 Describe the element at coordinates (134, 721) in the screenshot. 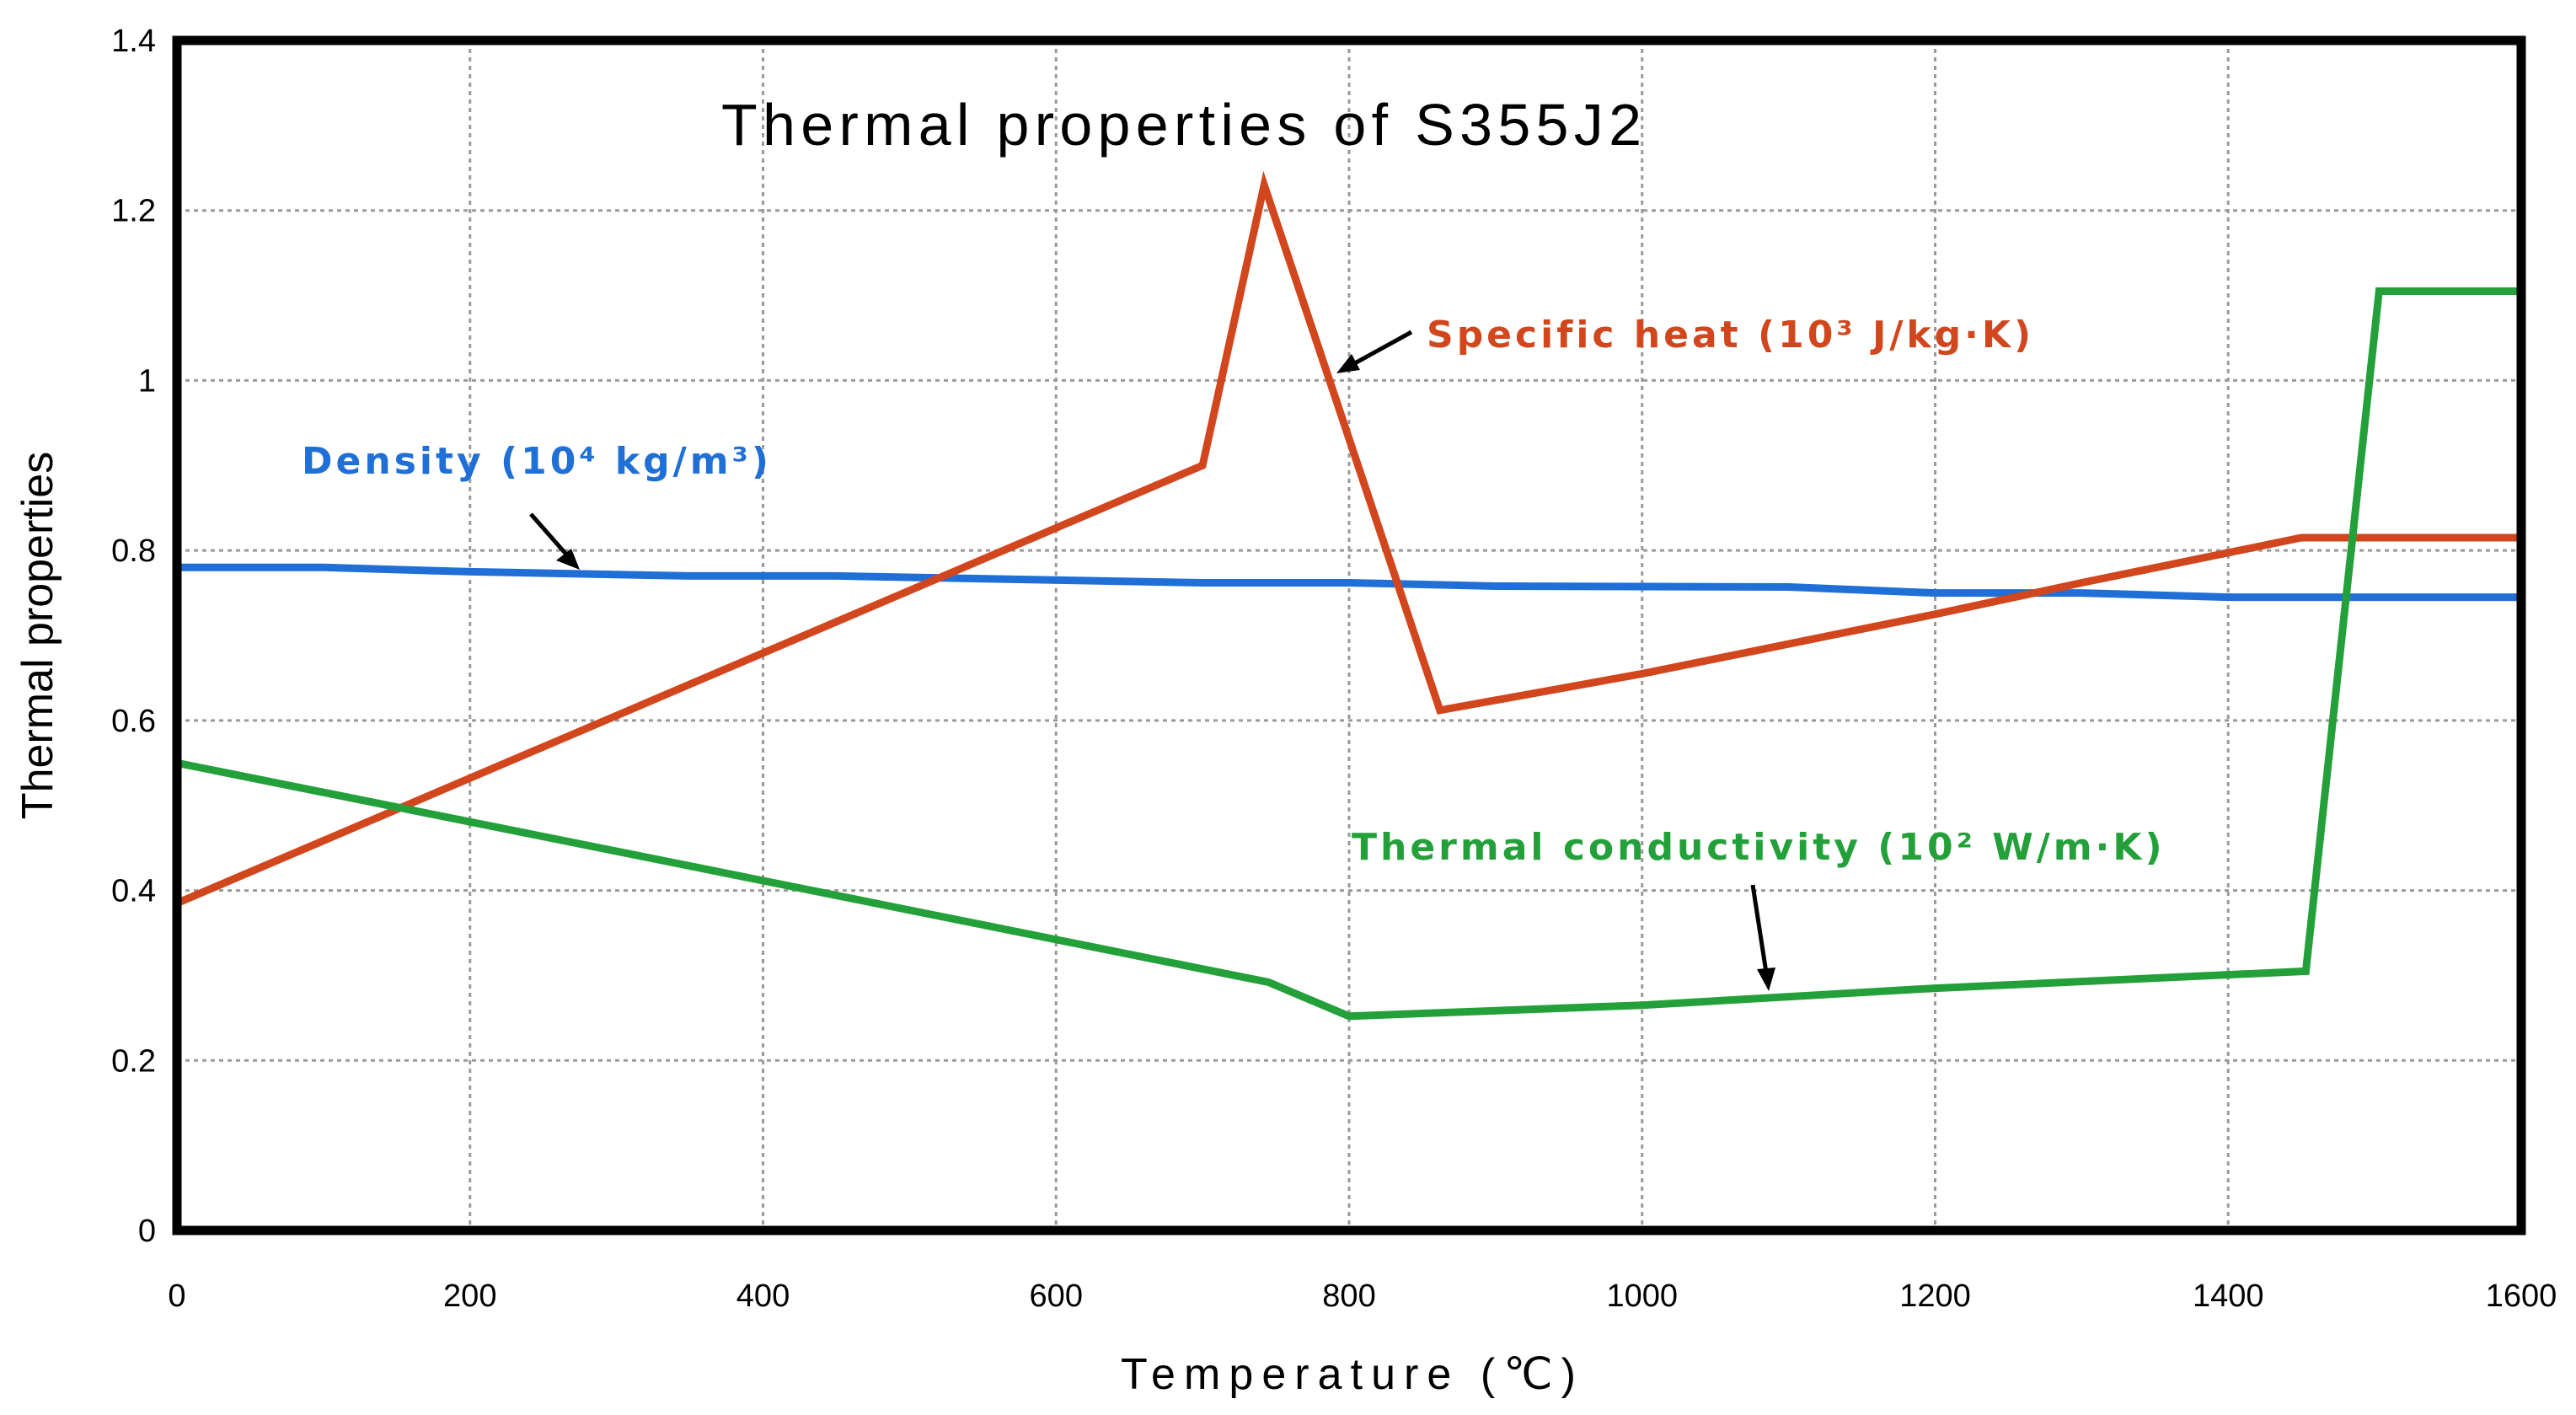

I see `y-tick-label: 0.6` at that location.